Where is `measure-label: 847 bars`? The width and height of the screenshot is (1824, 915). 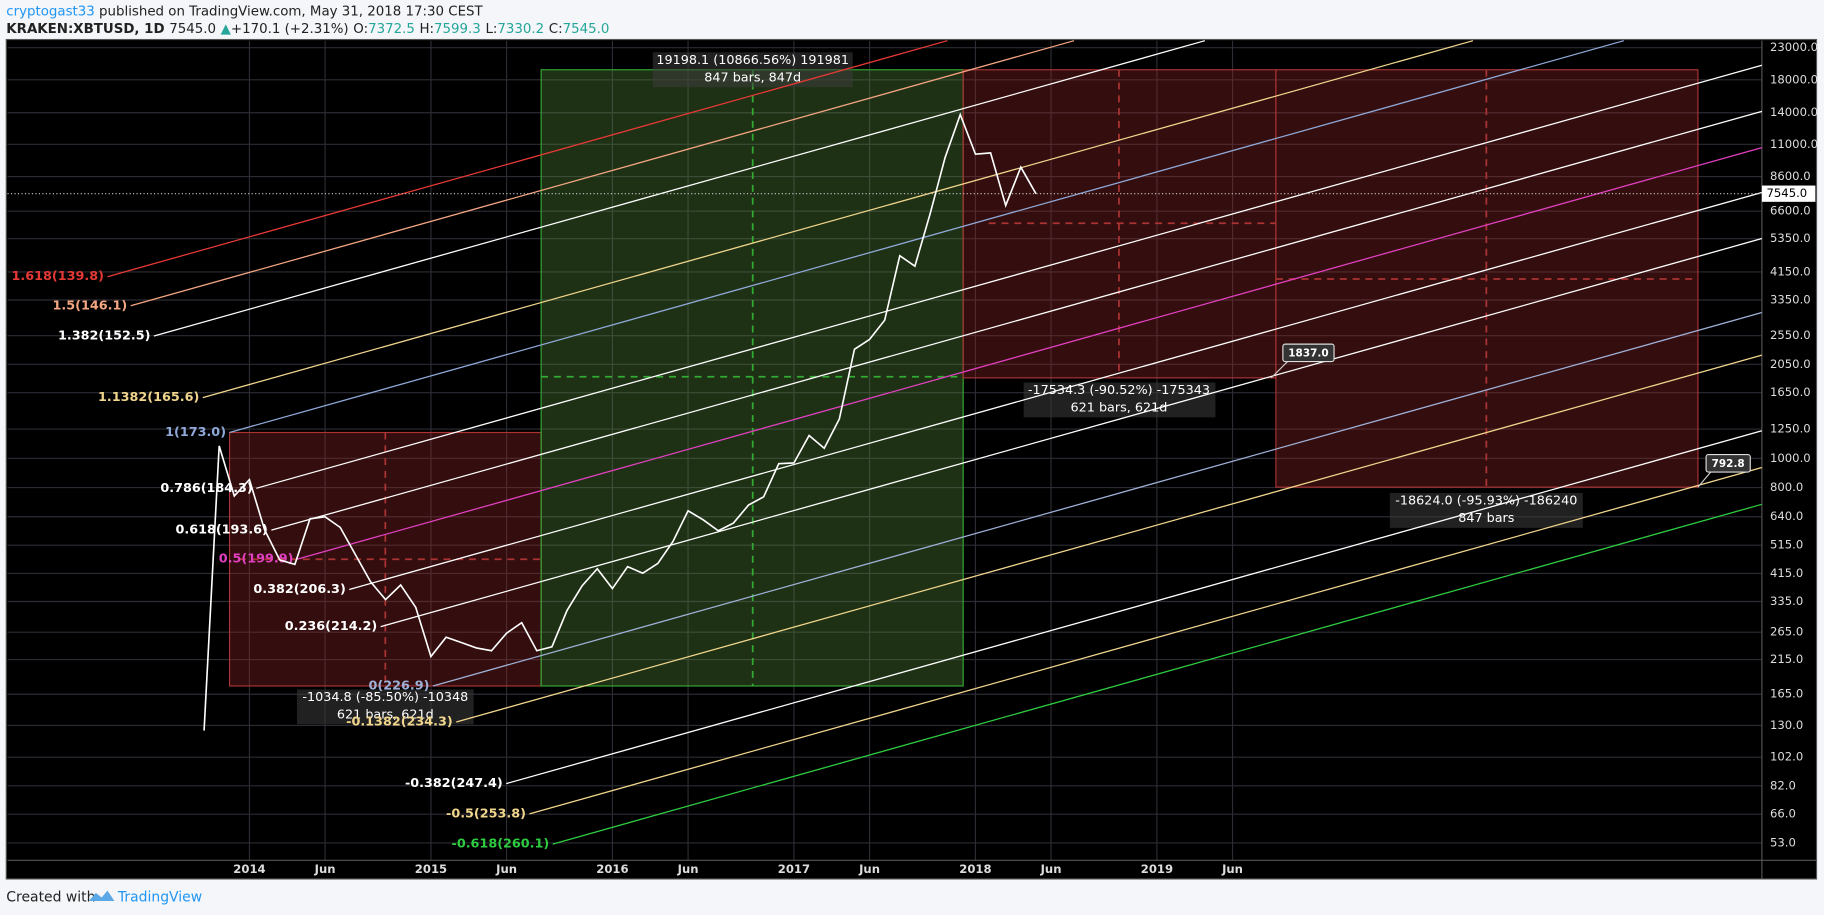
measure-label: 847 bars is located at coordinates (1486, 518).